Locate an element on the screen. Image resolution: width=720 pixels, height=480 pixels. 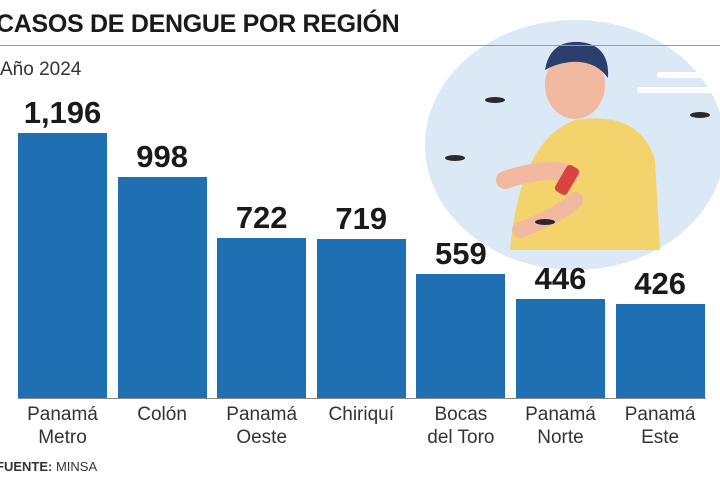
source-text: MINSA is located at coordinates (76, 466).